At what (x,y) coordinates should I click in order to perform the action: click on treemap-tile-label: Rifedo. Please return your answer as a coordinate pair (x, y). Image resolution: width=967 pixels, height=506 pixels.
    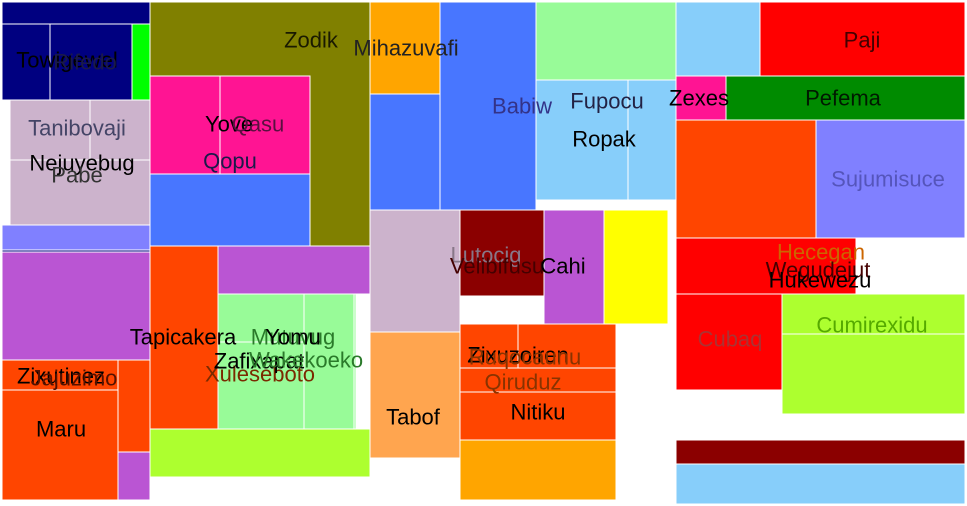
    Looking at the image, I should click on (85, 62).